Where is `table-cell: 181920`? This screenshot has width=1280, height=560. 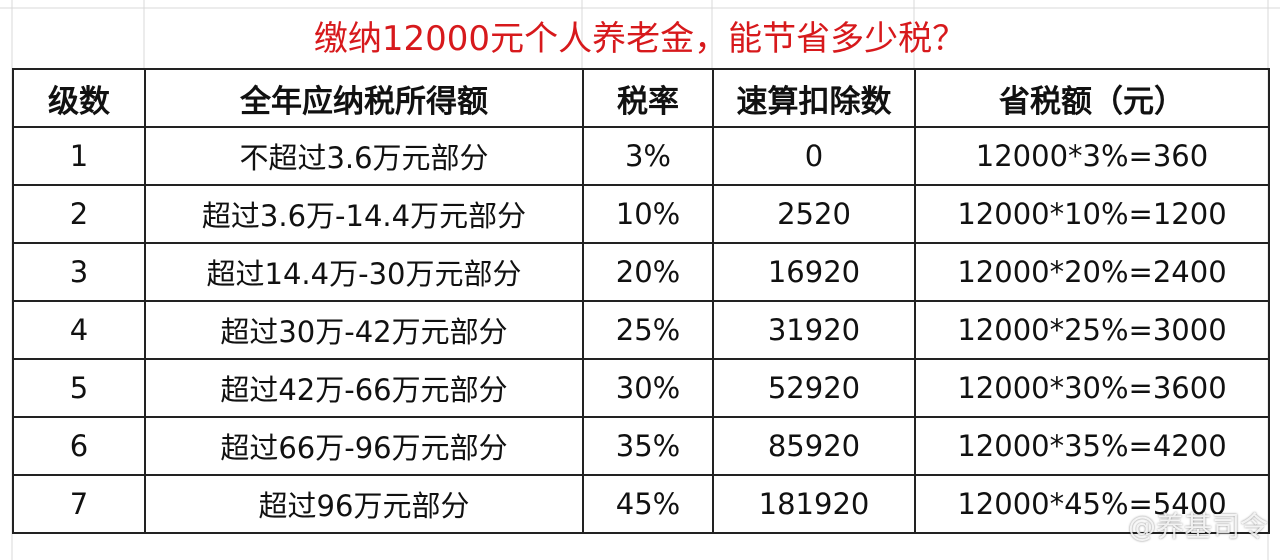
table-cell: 181920 is located at coordinates (814, 504).